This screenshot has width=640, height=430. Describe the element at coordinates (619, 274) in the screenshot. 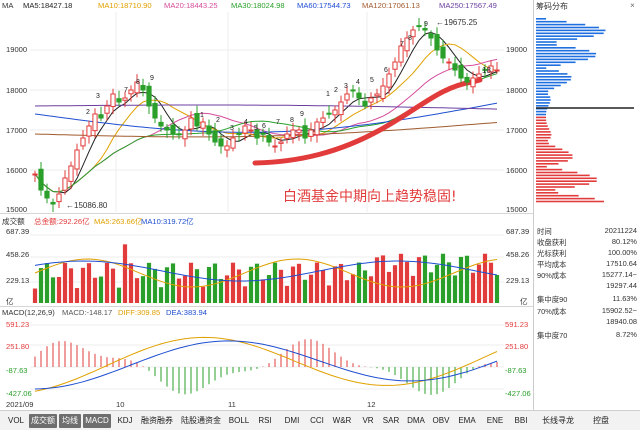

I see `stat-value: 15277.14~` at that location.